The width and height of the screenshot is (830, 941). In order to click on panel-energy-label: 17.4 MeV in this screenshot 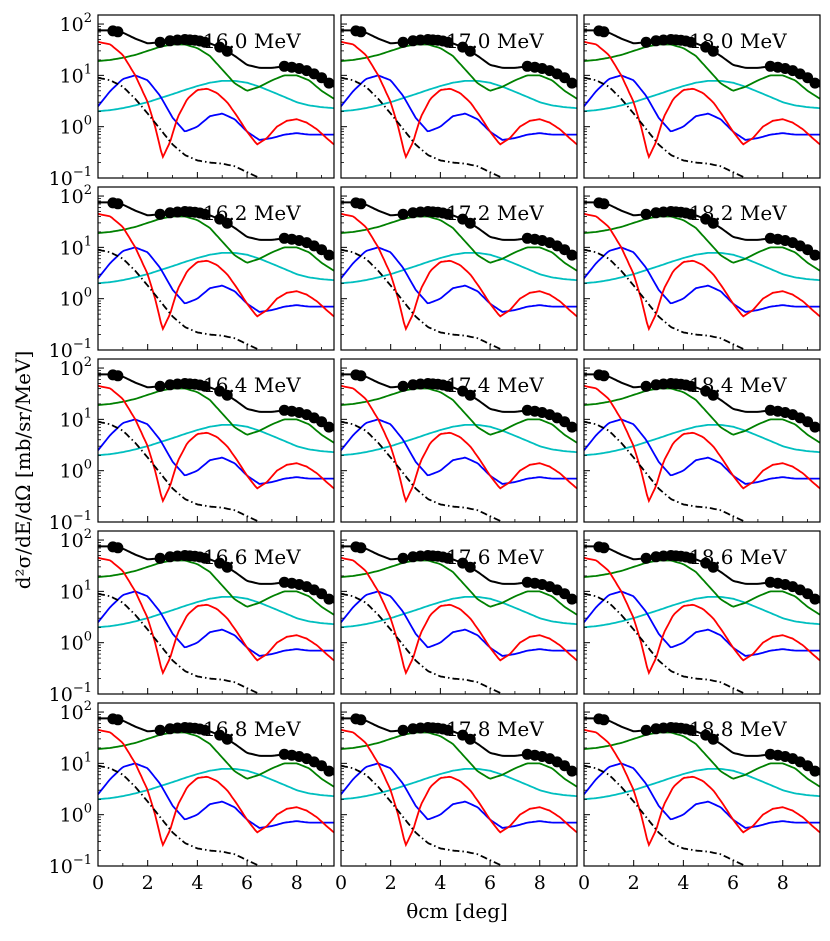, I will do `click(495, 385)`.